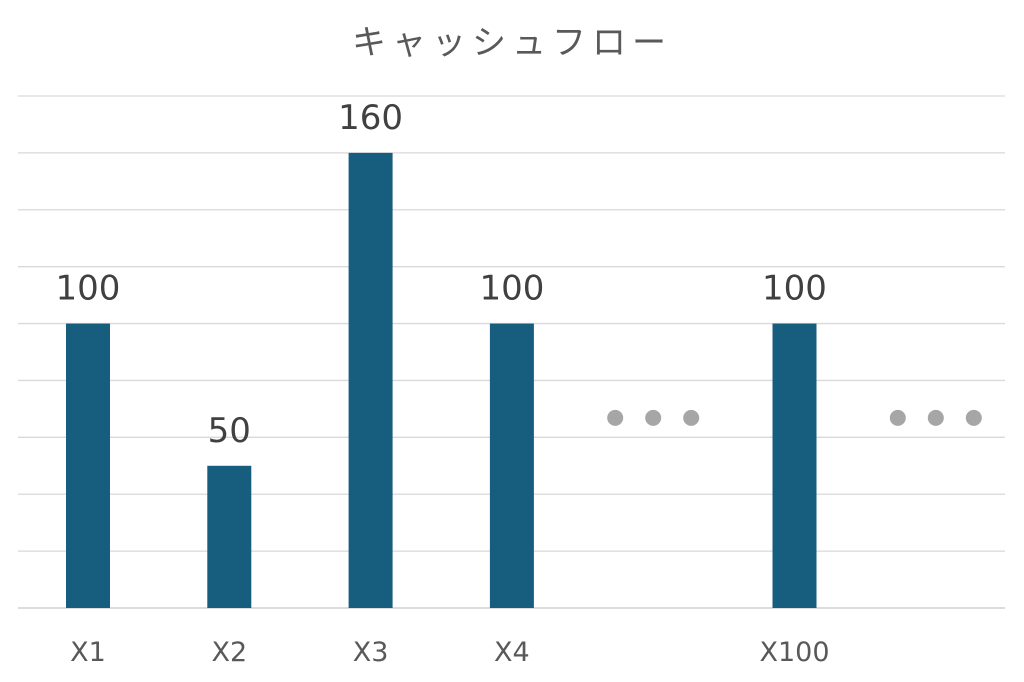 Image resolution: width=1024 pixels, height=682 pixels. Describe the element at coordinates (511, 289) in the screenshot. I see `data-label-X4: 100` at that location.